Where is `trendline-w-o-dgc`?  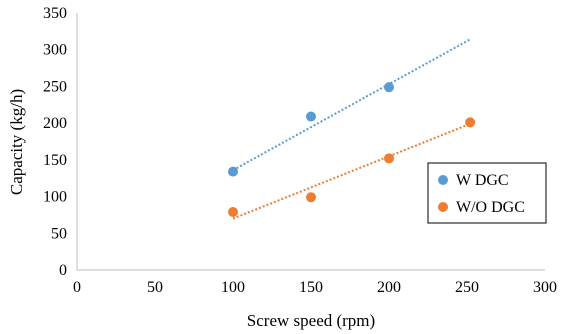 trendline-w-o-dgc is located at coordinates (351, 171).